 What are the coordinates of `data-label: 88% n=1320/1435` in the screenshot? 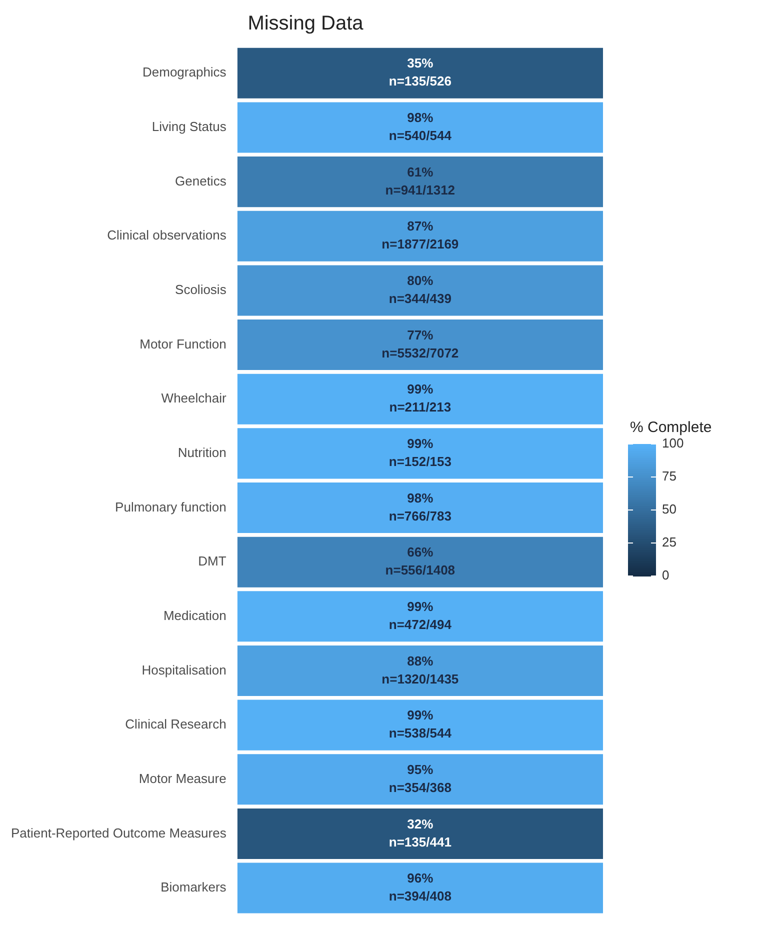 It's located at (420, 669).